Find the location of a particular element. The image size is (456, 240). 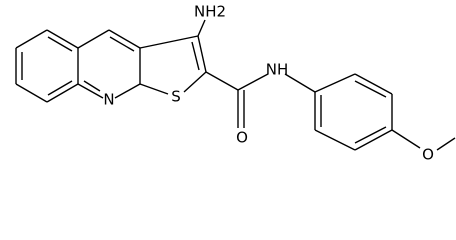

atom-label: NH is located at coordinates (277, 70).